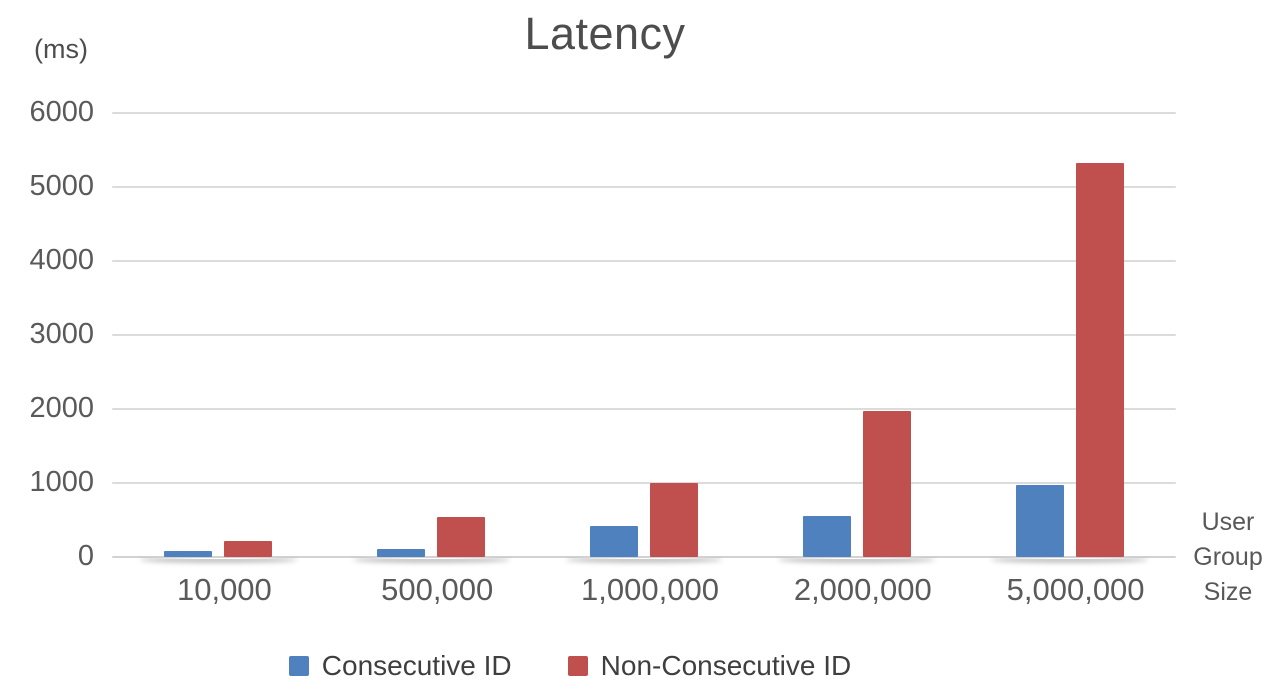 Image resolution: width=1280 pixels, height=698 pixels. What do you see at coordinates (61, 260) in the screenshot?
I see `y-tick-label-4000: 4000` at bounding box center [61, 260].